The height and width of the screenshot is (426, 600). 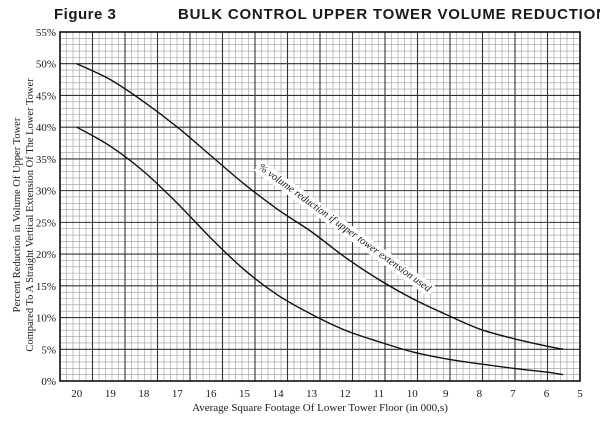 I want to click on x-tick-label: 11, so click(x=378, y=394).